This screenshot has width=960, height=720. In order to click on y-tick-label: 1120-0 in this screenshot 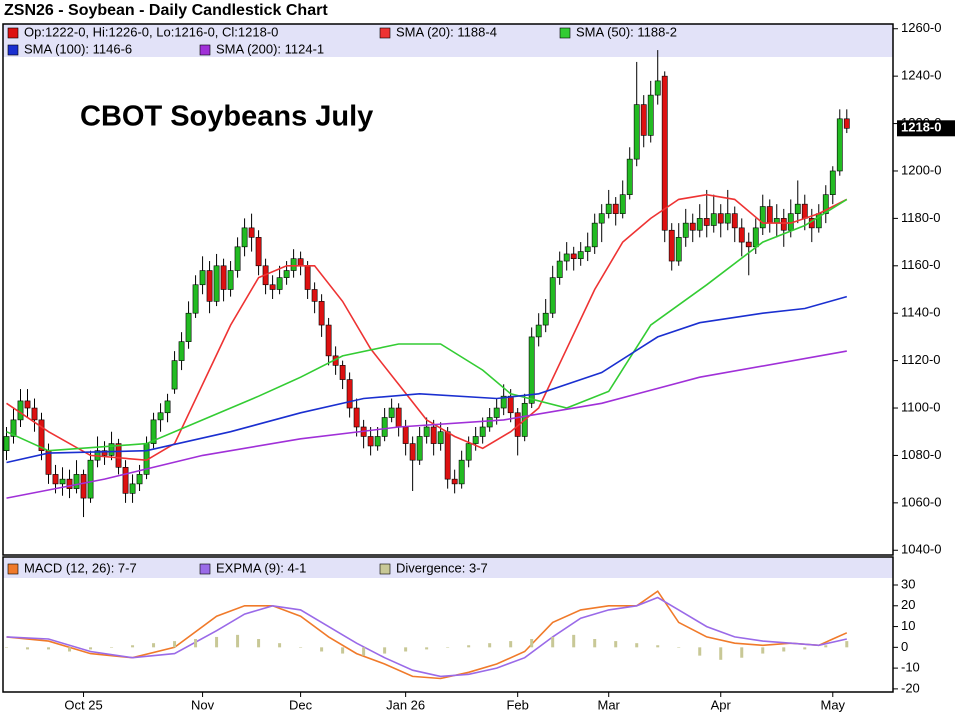, I will do `click(921, 359)`.